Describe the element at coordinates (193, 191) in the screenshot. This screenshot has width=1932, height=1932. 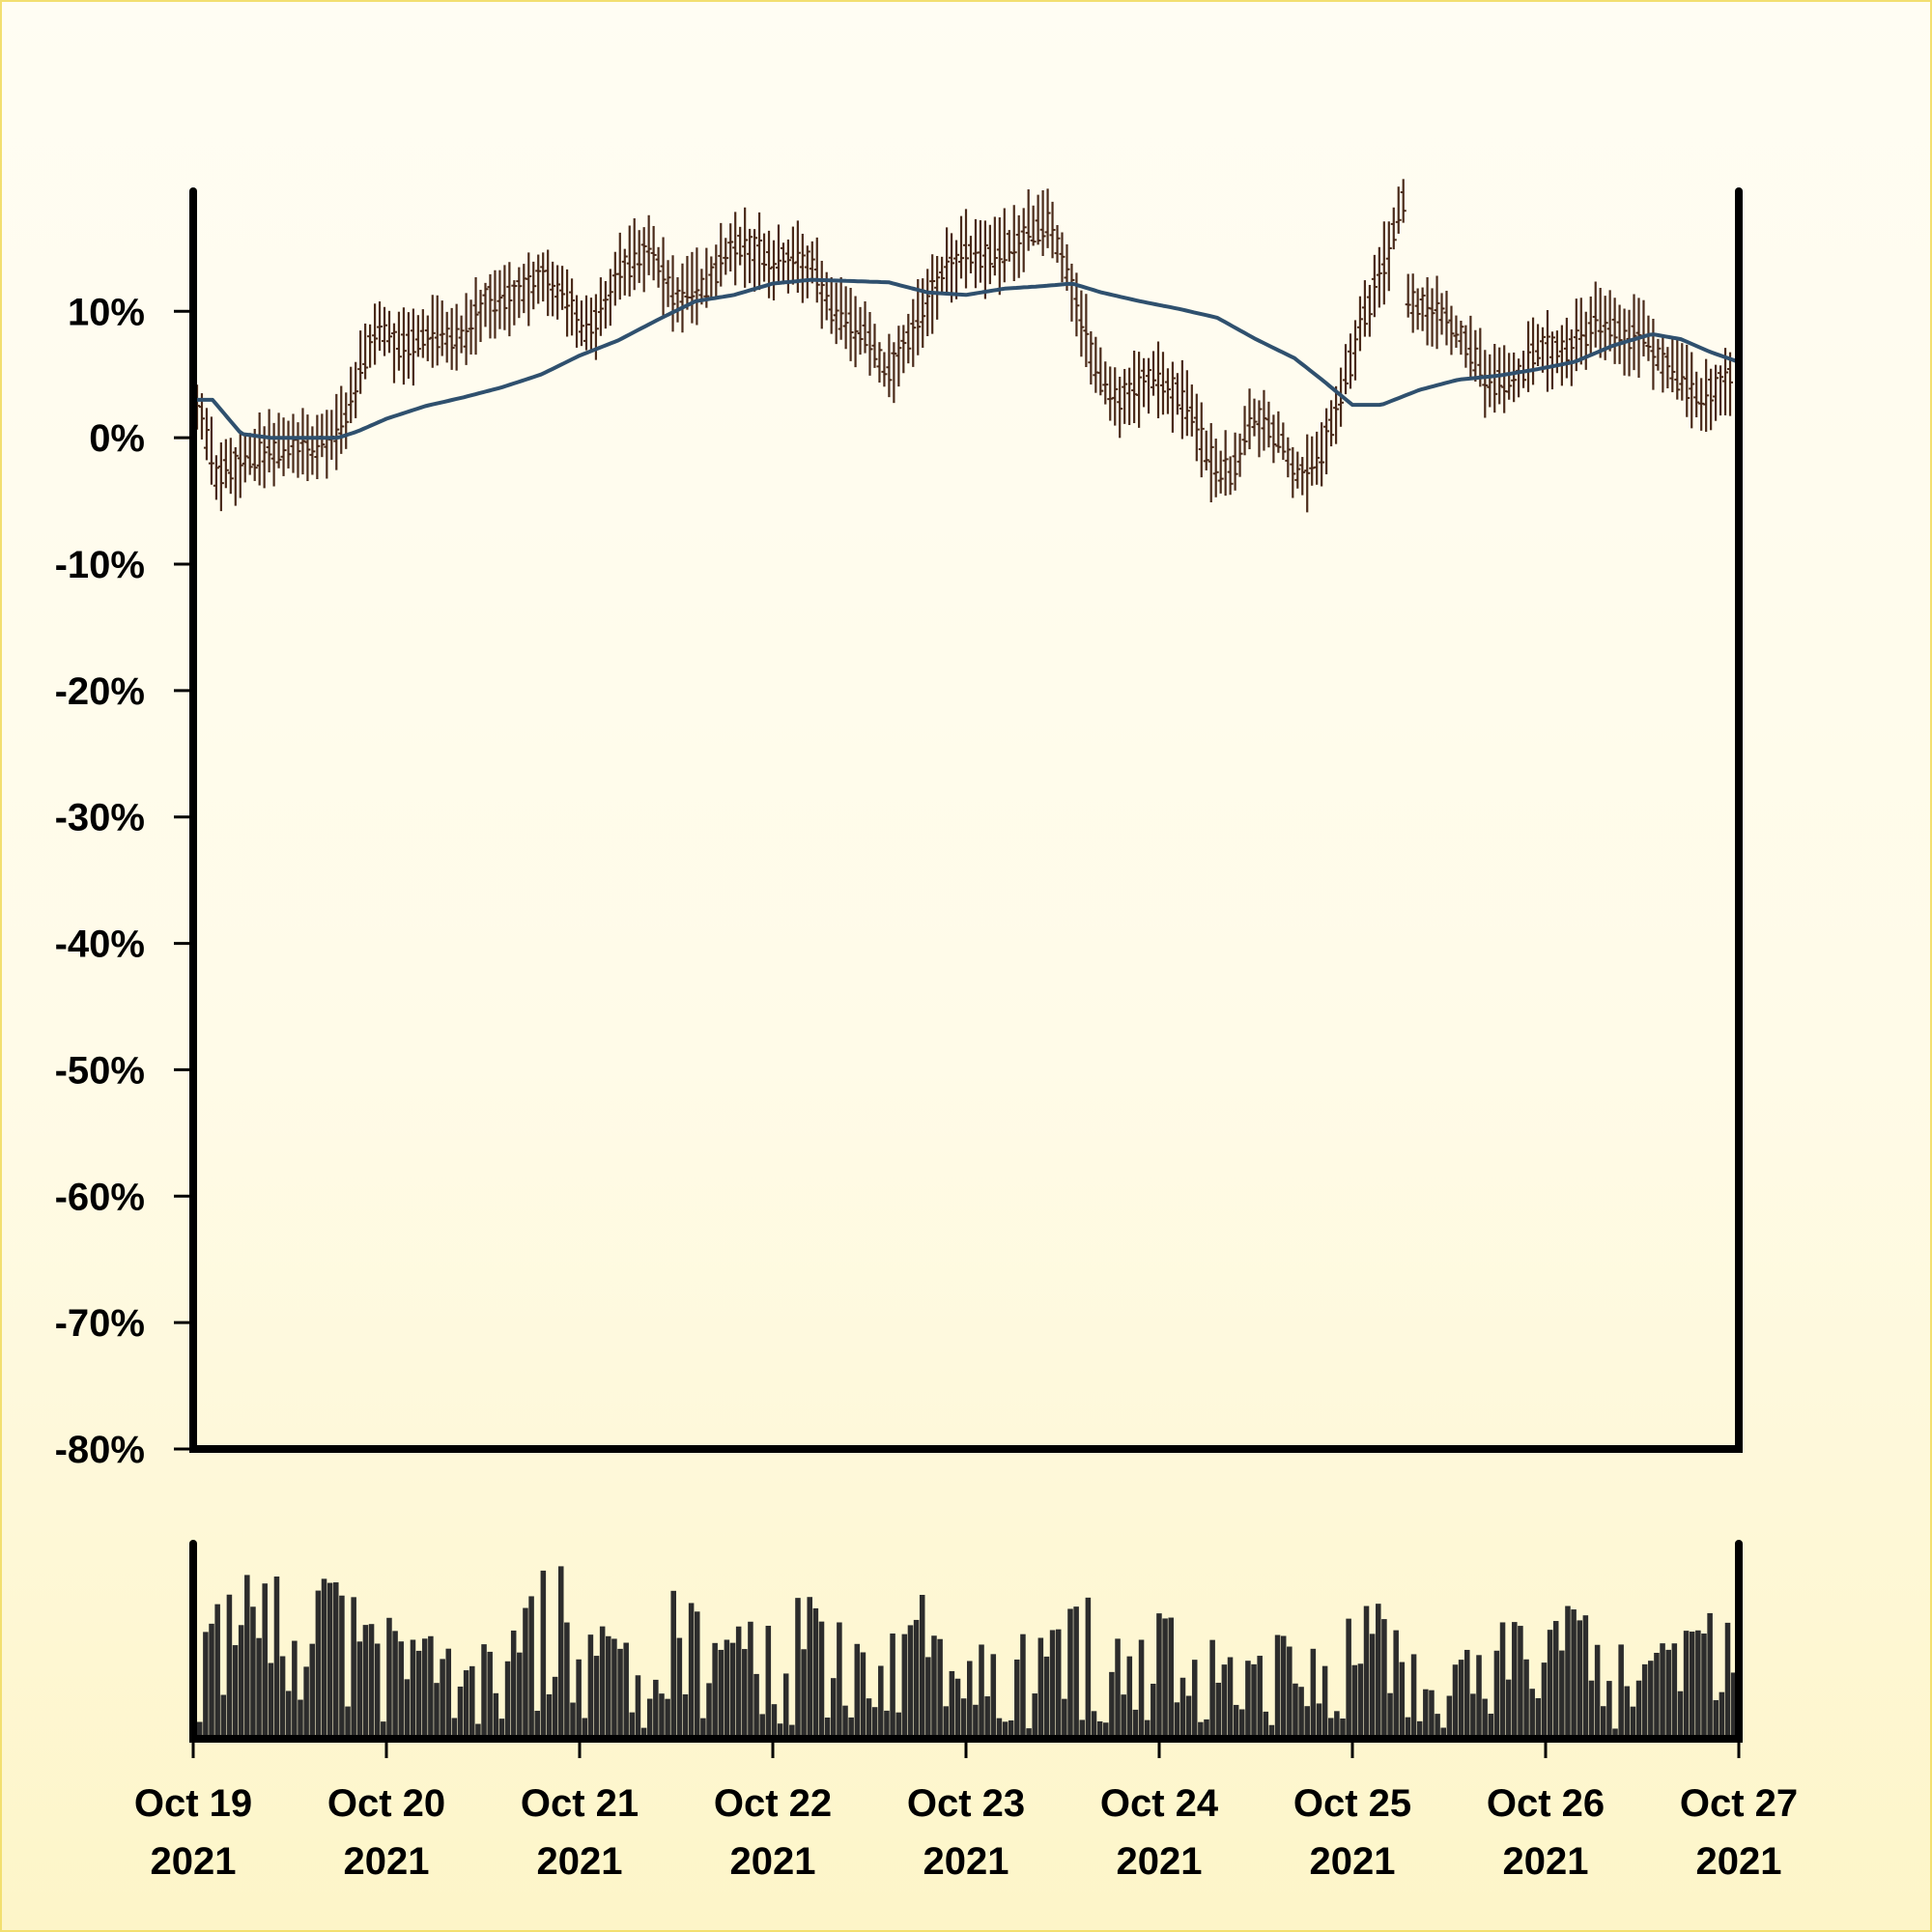
I see `spine-cap` at that location.